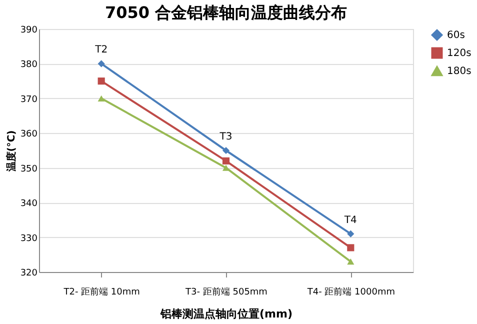 The width and height of the screenshot is (477, 324). I want to click on annotation: T4, so click(350, 220).